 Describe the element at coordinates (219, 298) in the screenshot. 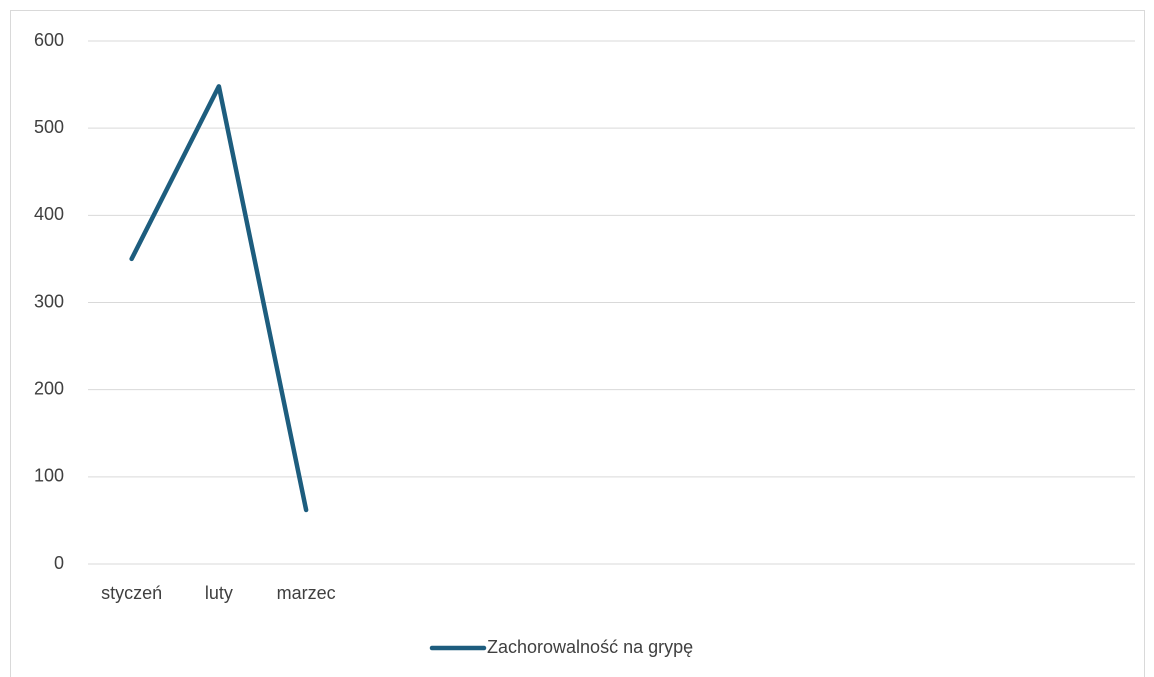

I see `data-line` at that location.